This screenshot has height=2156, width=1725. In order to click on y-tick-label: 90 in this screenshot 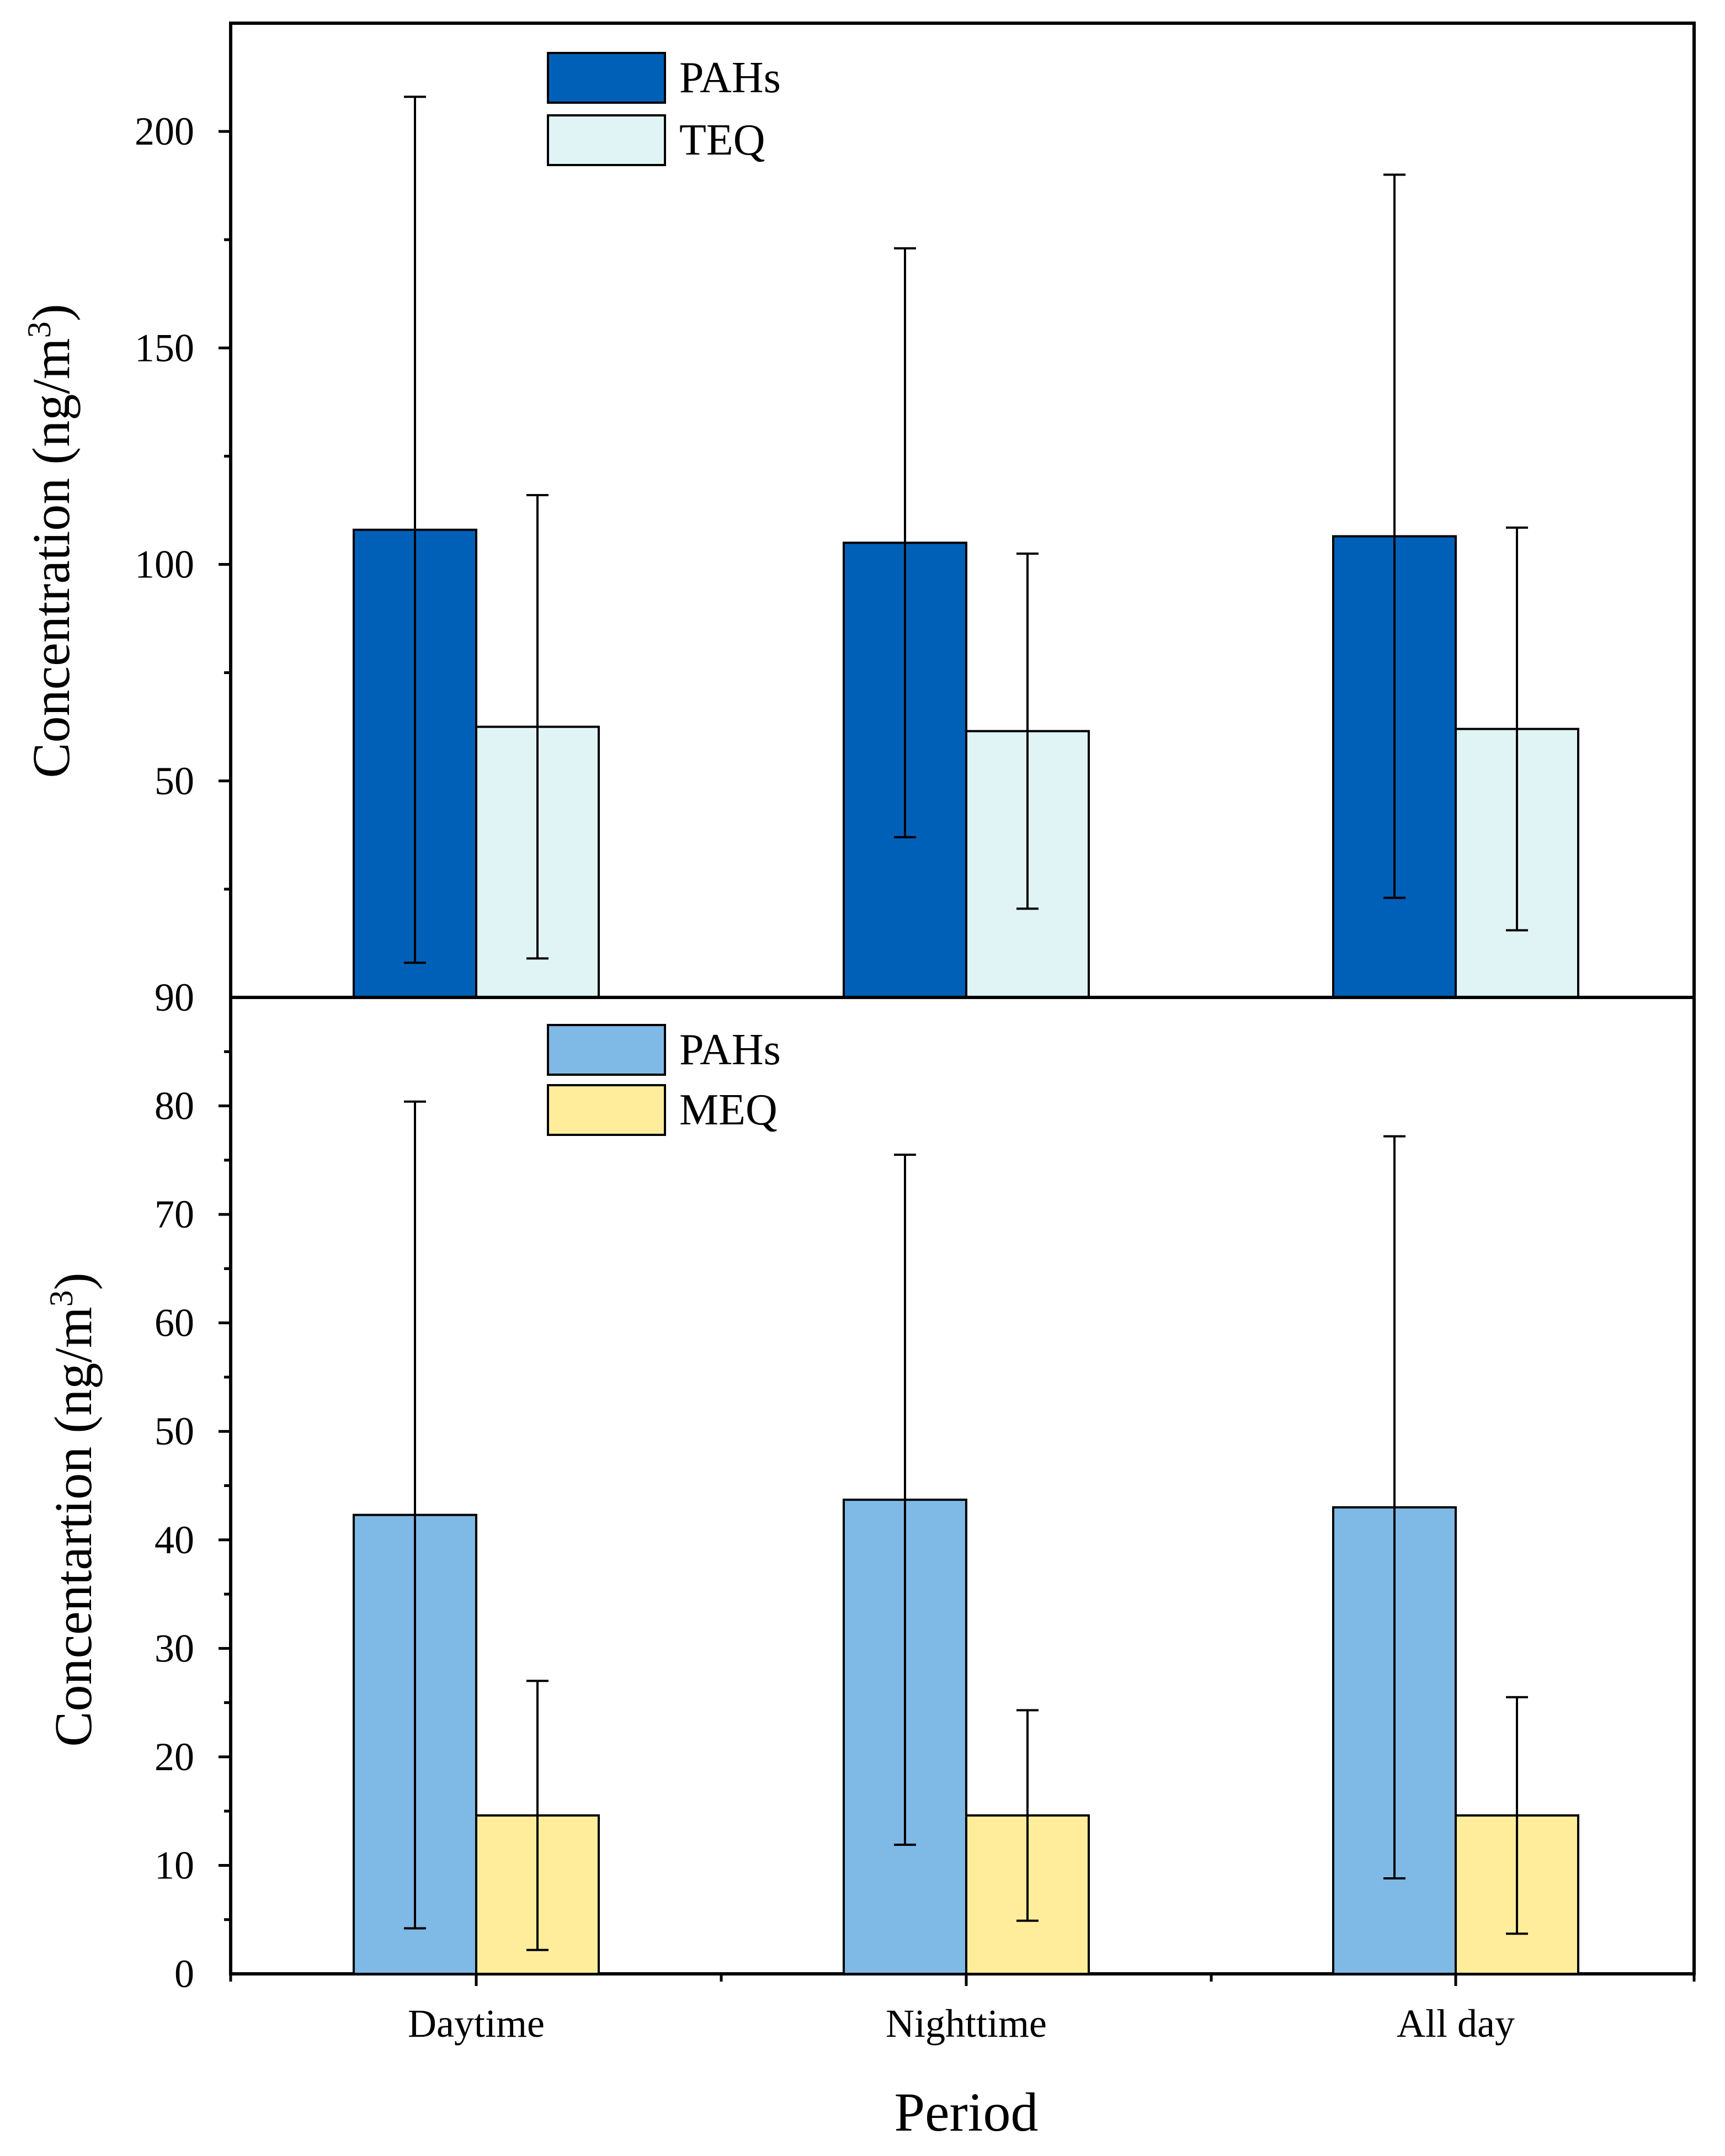, I will do `click(174, 997)`.